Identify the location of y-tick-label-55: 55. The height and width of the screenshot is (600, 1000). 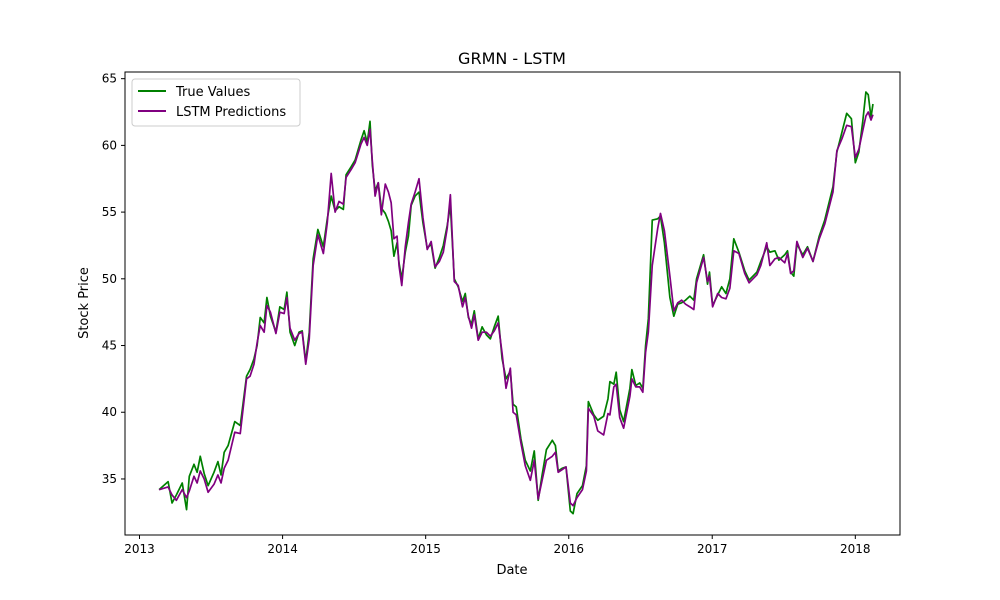
(109, 212).